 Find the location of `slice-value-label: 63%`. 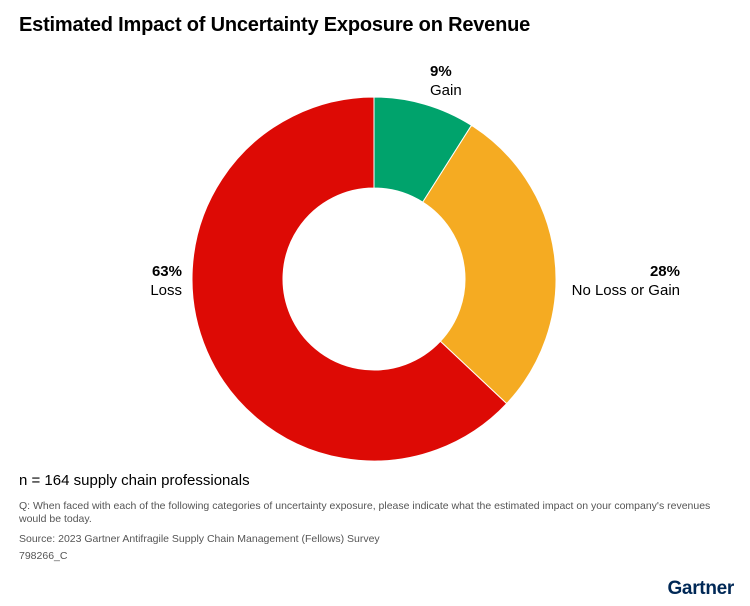

slice-value-label: 63% is located at coordinates (166, 271).